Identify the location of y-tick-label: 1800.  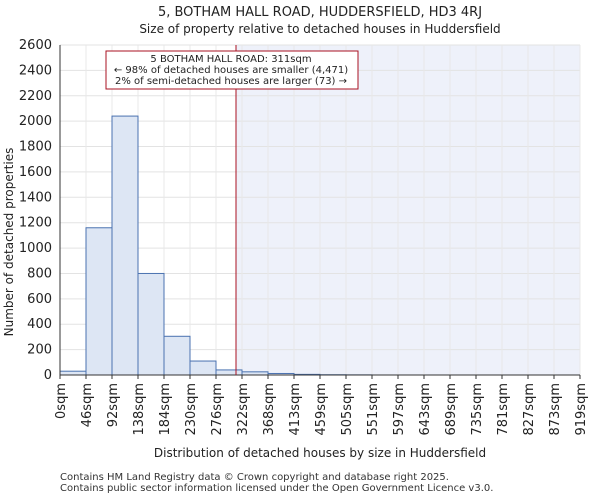
(35, 147).